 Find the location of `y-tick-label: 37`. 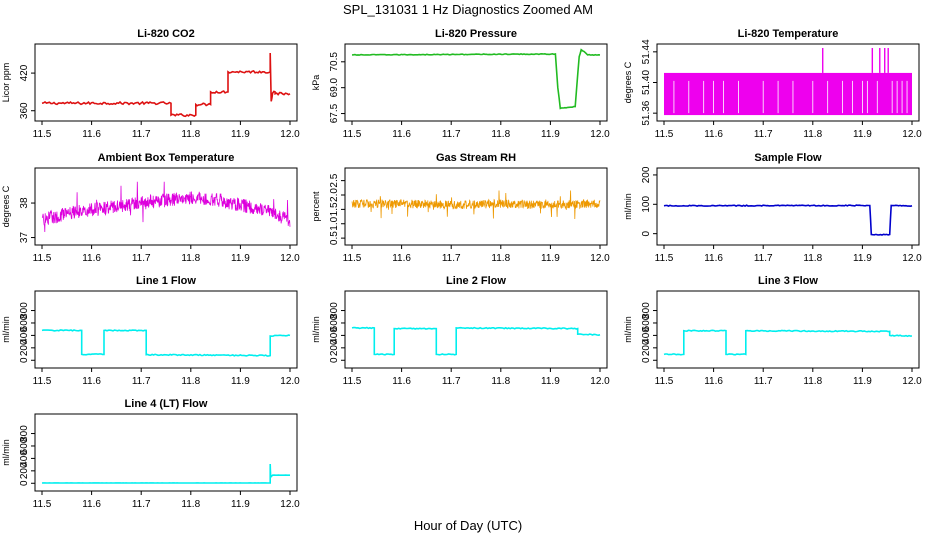

y-tick-label: 37 is located at coordinates (24, 238).